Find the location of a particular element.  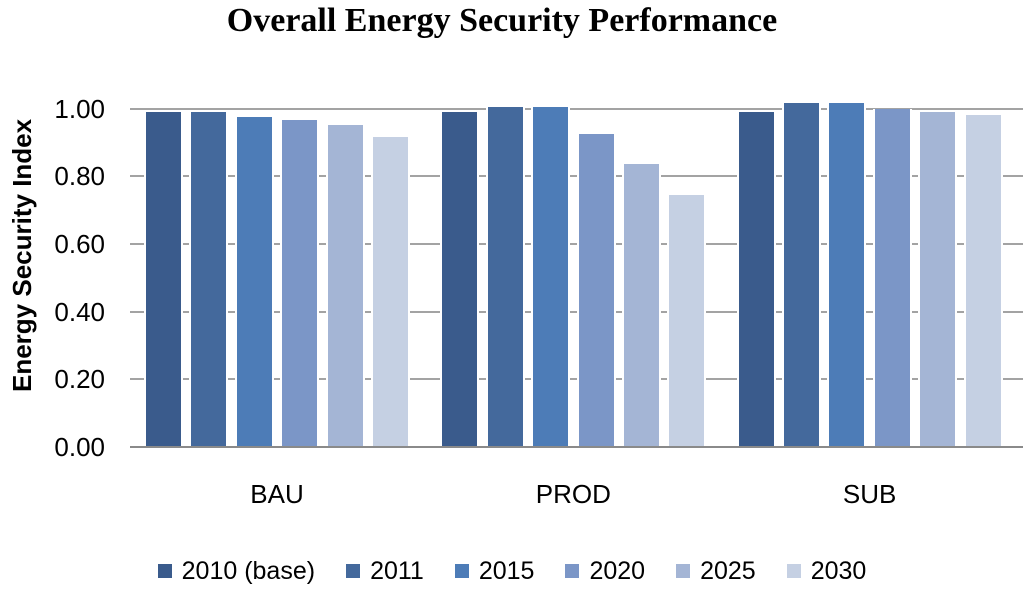

bar-prod-2025 is located at coordinates (641, 305).